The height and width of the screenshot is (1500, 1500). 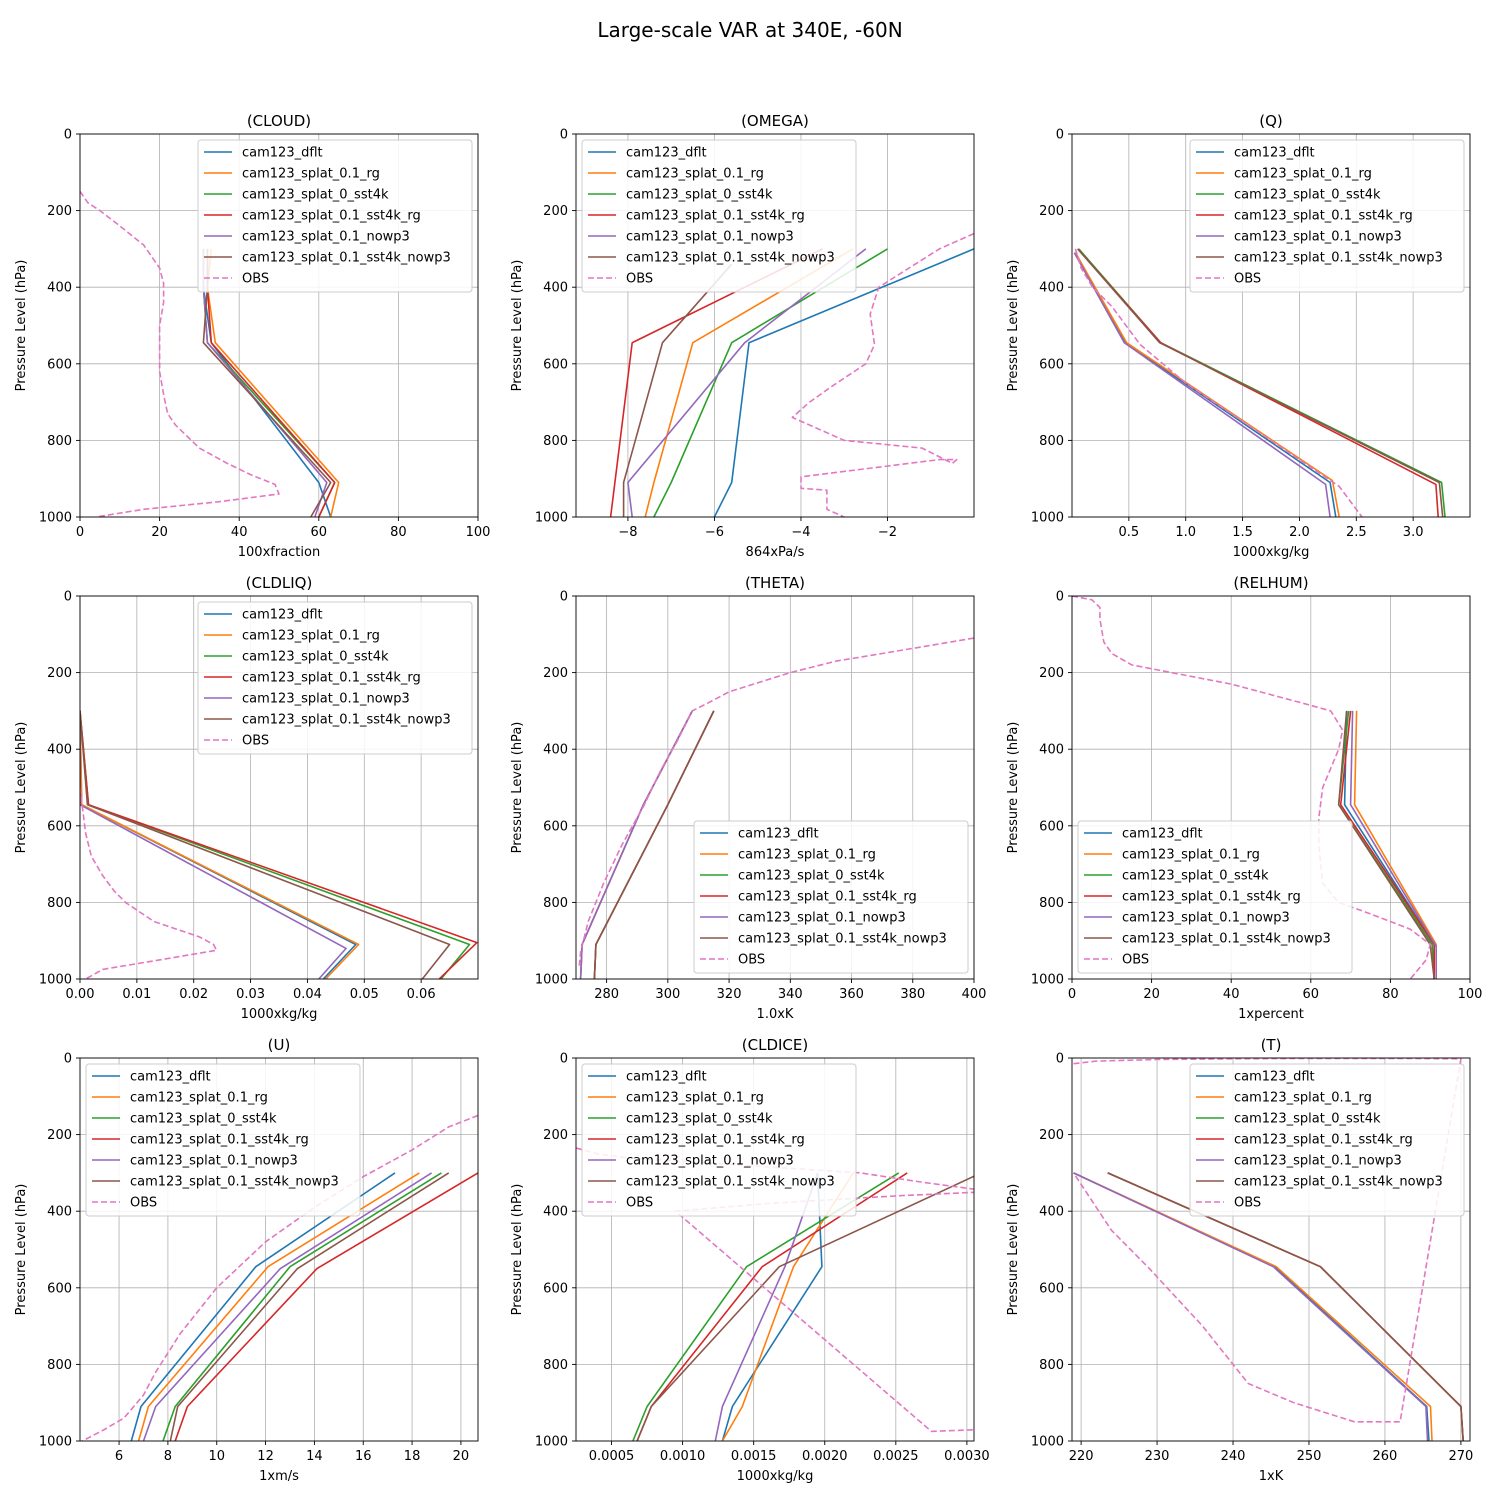 What do you see at coordinates (1271, 552) in the screenshot?
I see `x-axis-label: 1000xkg/kg` at bounding box center [1271, 552].